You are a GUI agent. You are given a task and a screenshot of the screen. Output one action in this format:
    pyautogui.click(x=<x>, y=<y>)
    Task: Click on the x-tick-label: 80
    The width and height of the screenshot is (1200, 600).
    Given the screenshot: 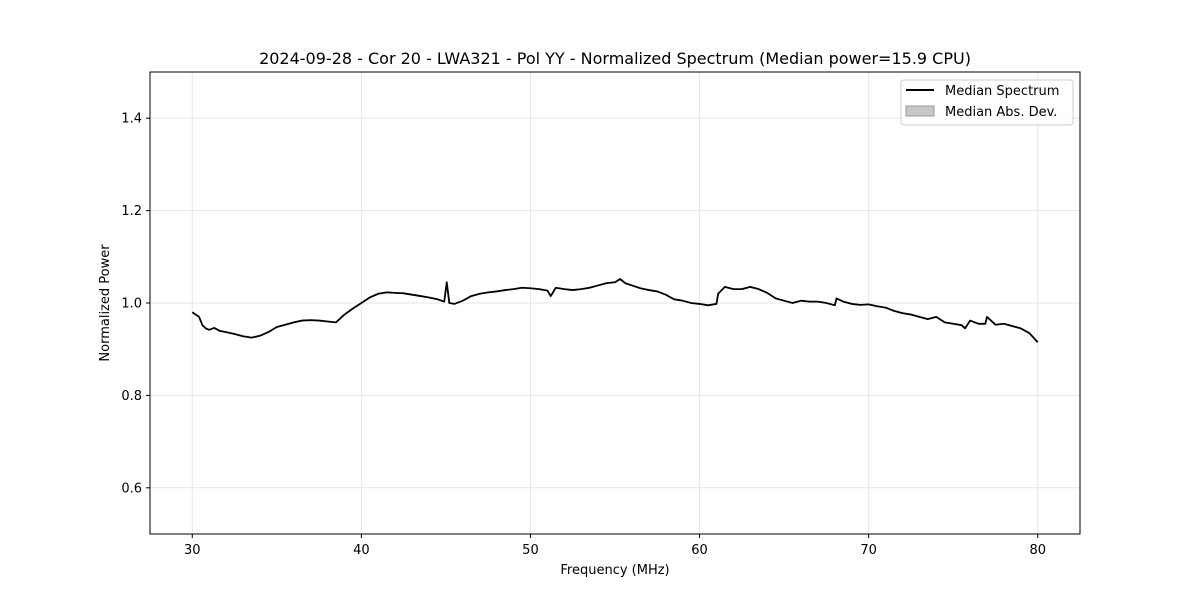 What is the action you would take?
    pyautogui.click(x=1037, y=550)
    